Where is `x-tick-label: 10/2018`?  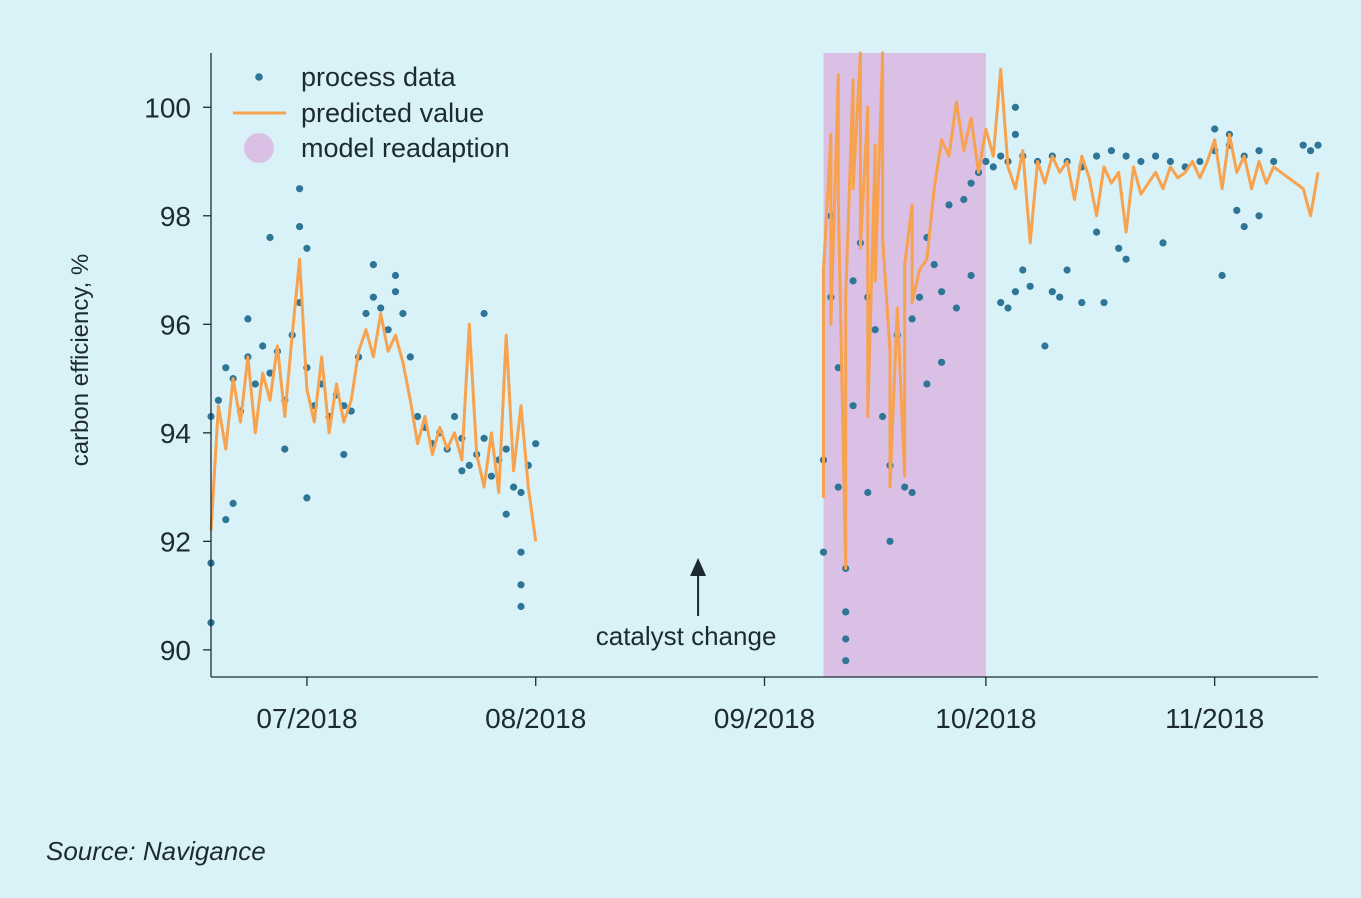
x-tick-label: 10/2018 is located at coordinates (985, 718).